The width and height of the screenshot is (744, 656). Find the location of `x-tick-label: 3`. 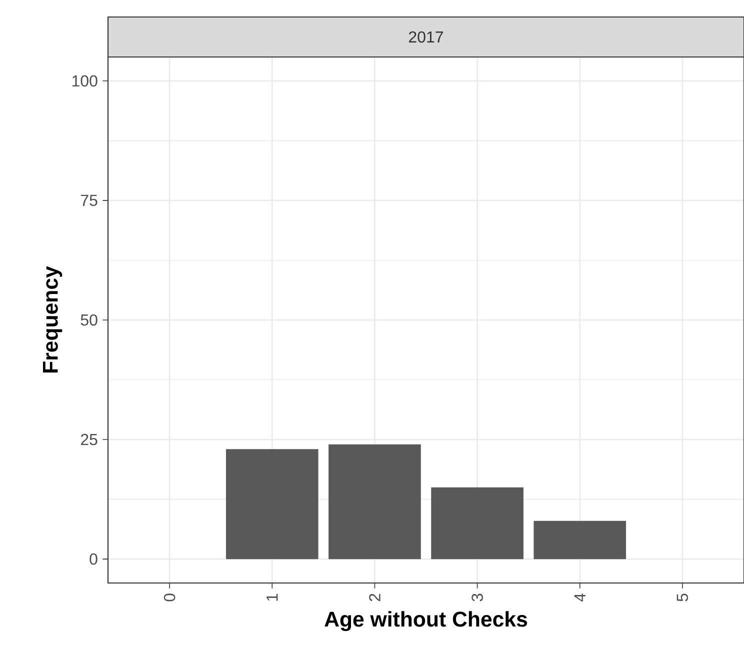

x-tick-label: 3 is located at coordinates (477, 598).